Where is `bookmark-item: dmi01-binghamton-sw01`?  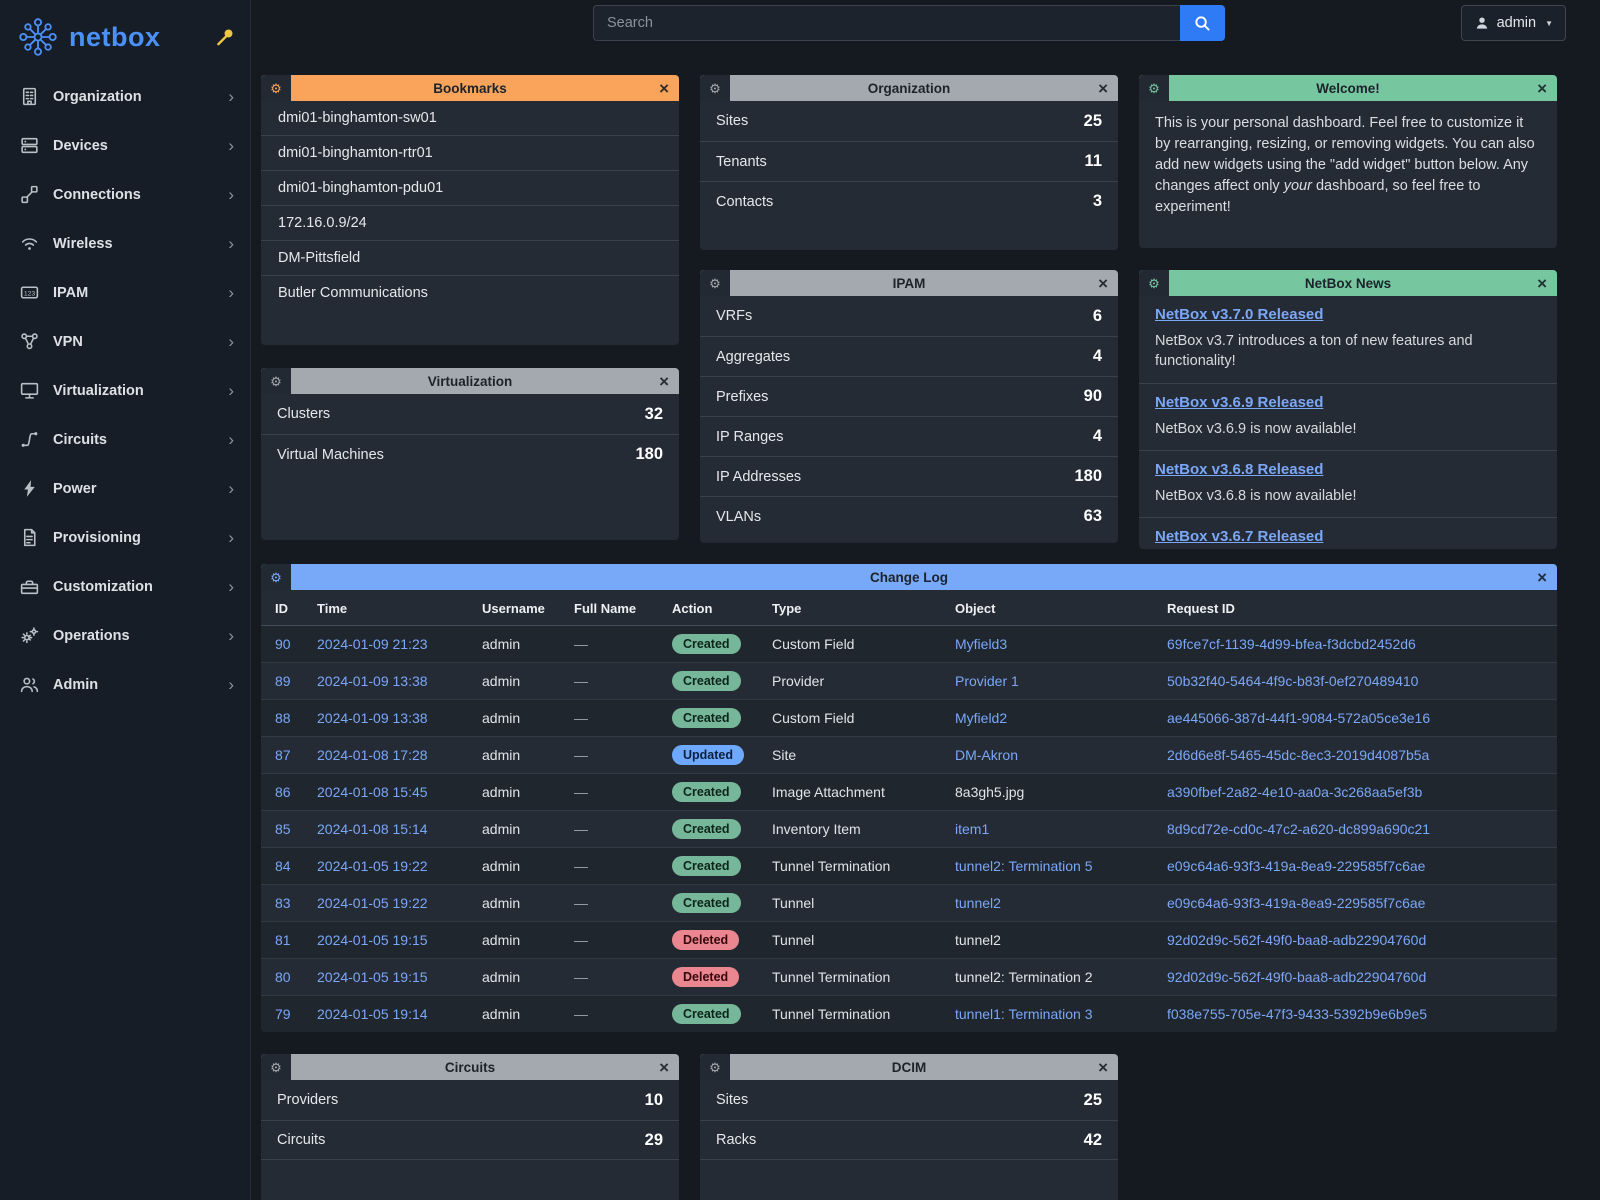
bookmark-item: dmi01-binghamton-sw01 is located at coordinates (357, 118).